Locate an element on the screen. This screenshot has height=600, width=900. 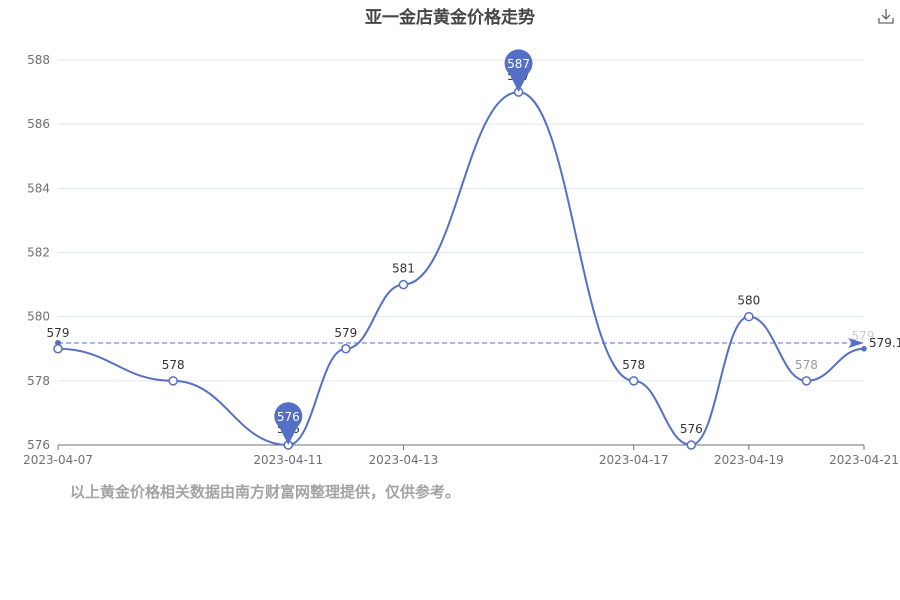
x-tick-label: 2023-04-21 is located at coordinates (864, 460).